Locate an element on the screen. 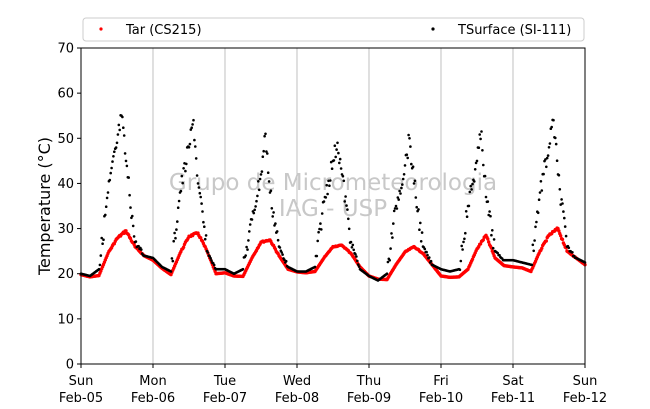 The image size is (650, 409). legend-marker-tar is located at coordinates (101, 29).